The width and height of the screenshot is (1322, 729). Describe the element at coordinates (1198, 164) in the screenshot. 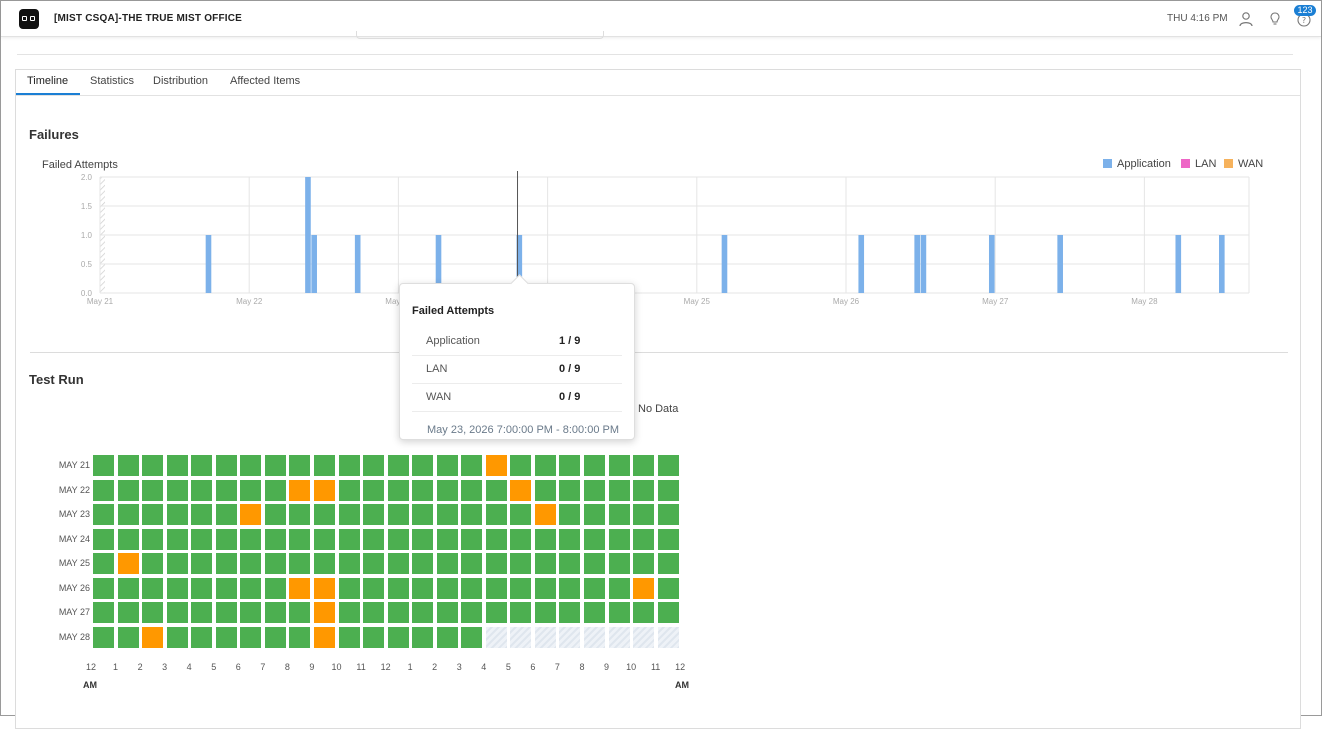

I see `legend-lan: LAN` at that location.